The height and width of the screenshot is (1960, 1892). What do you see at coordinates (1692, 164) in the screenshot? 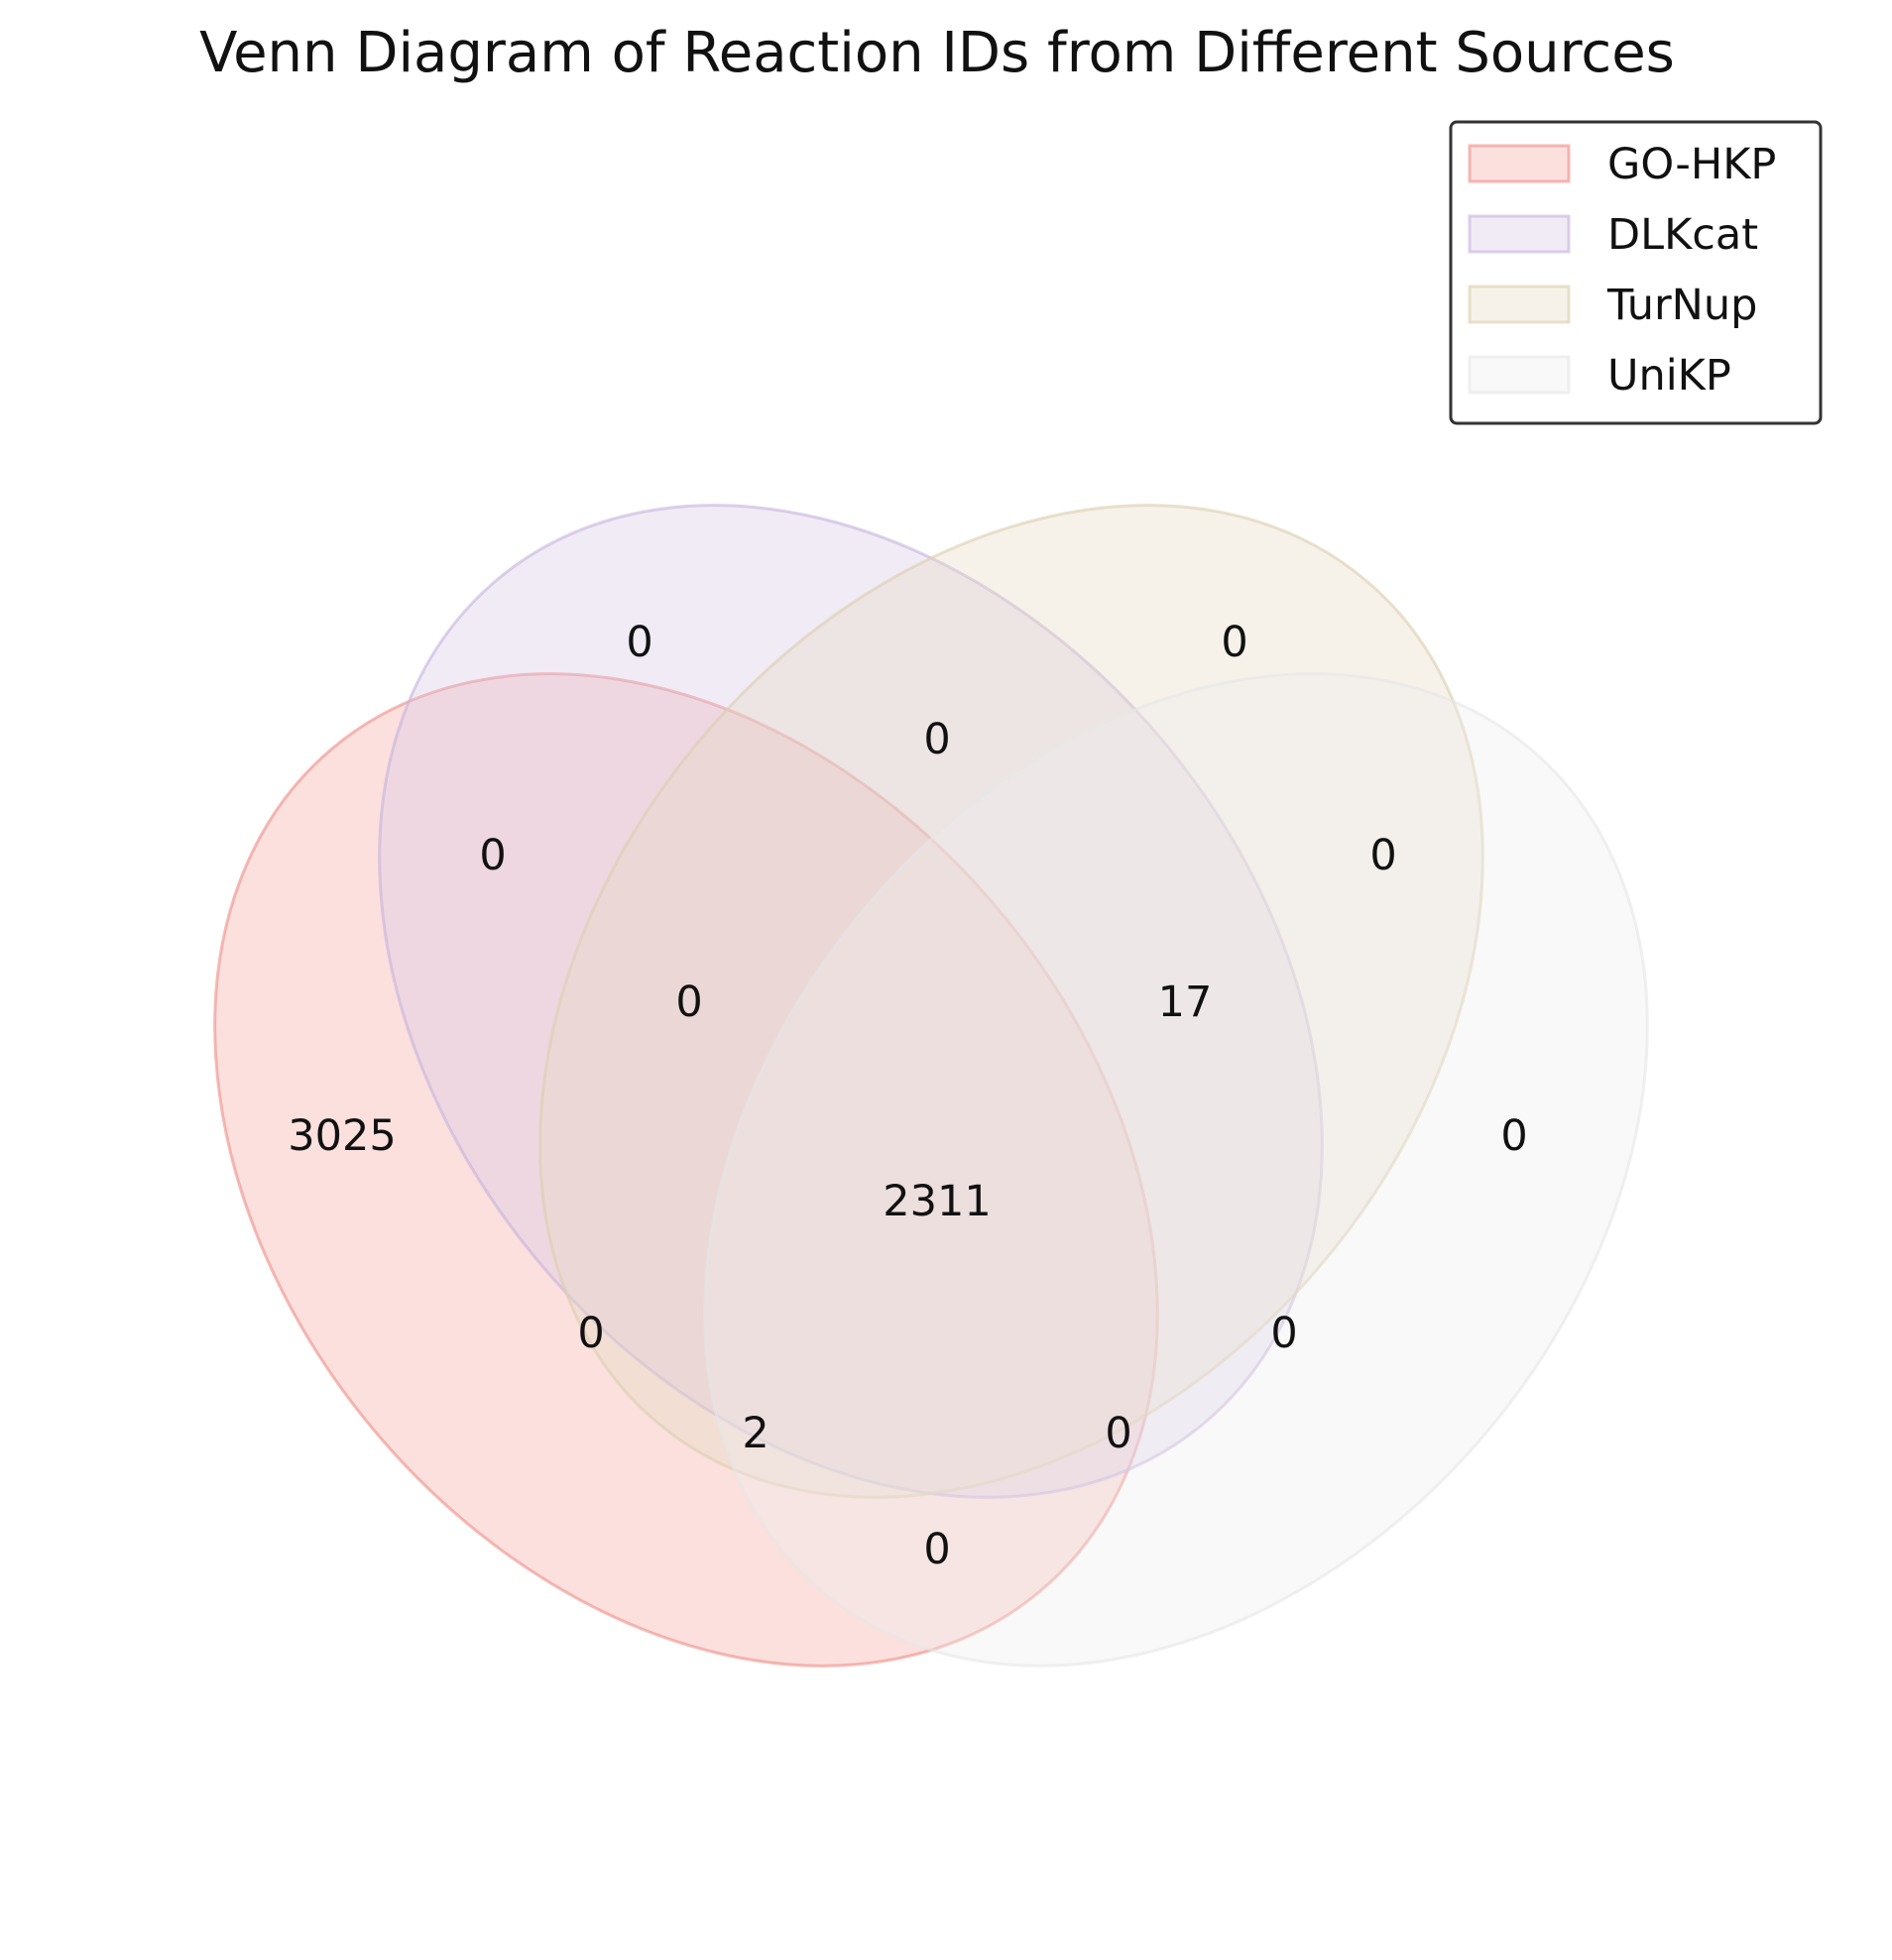
I see `legend-label-go-hkp: GO-HKP` at bounding box center [1692, 164].